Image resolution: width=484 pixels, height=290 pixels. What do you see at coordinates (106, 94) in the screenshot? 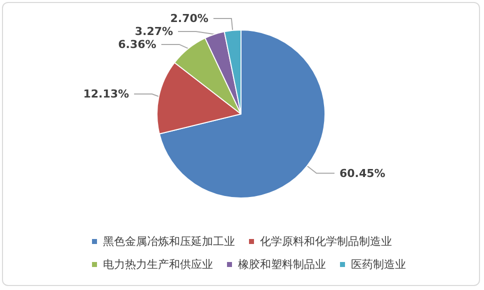
I see `data-label: 12.13%` at bounding box center [106, 94].